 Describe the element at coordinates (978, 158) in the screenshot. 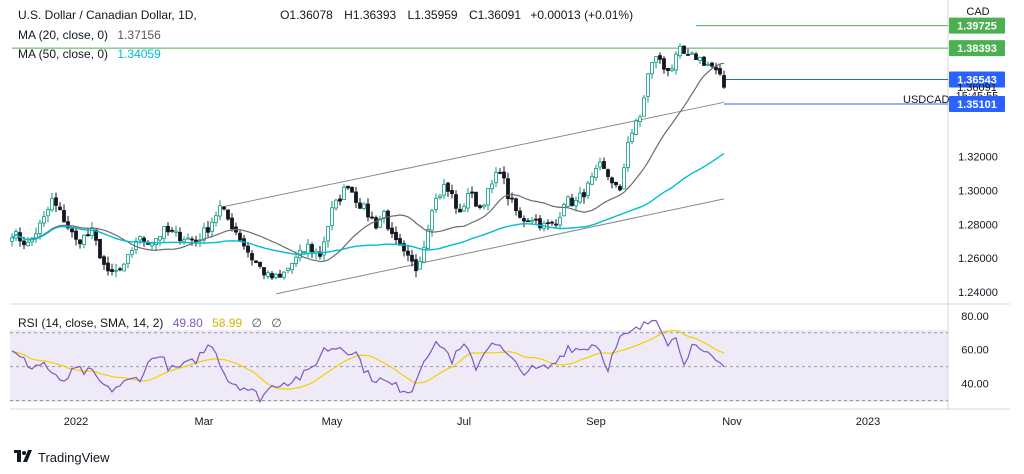

I see `price-tick-label: 1.32000` at that location.